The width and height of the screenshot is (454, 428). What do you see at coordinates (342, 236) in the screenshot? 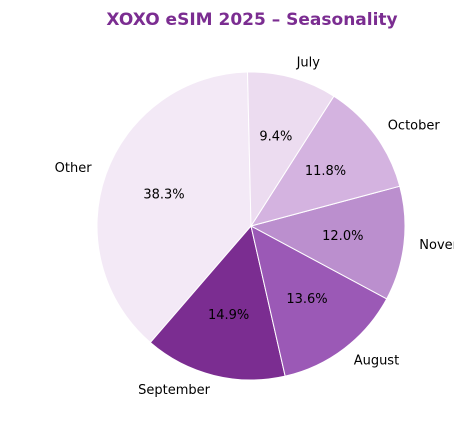
I see `slice-percent-november: 12.0%` at bounding box center [342, 236].